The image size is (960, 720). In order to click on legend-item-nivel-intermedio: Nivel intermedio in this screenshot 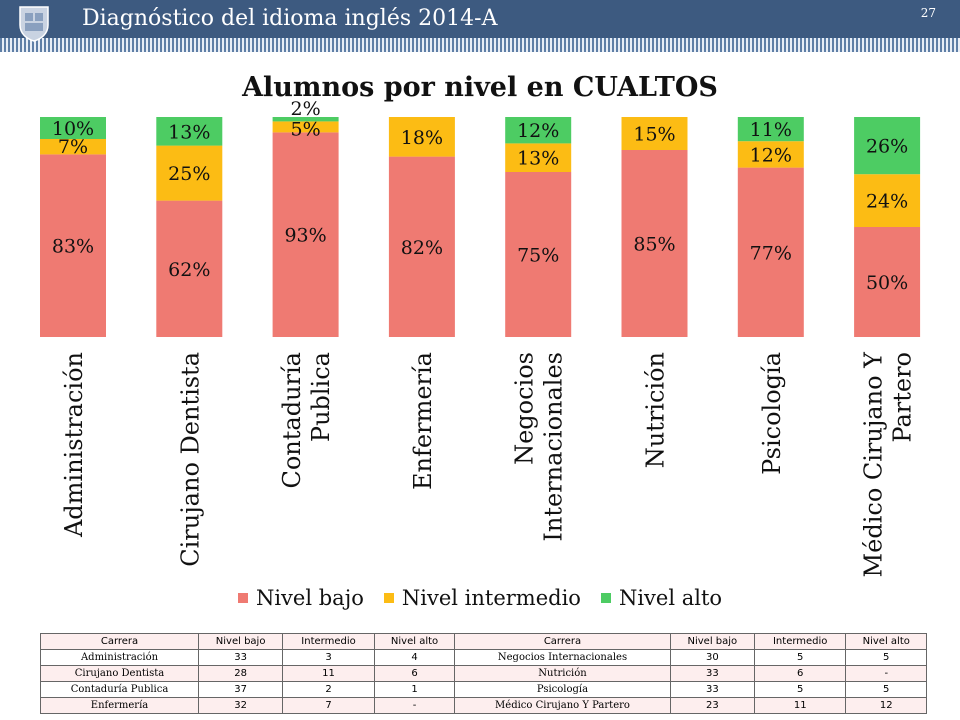, I will do `click(482, 598)`.